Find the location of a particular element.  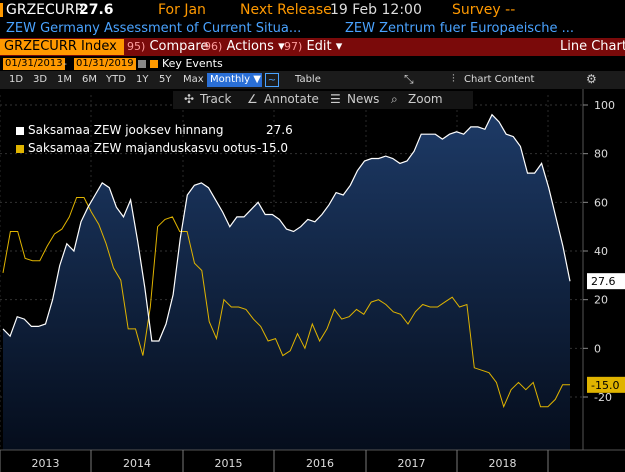

edit-label: Edit is located at coordinates (319, 46).